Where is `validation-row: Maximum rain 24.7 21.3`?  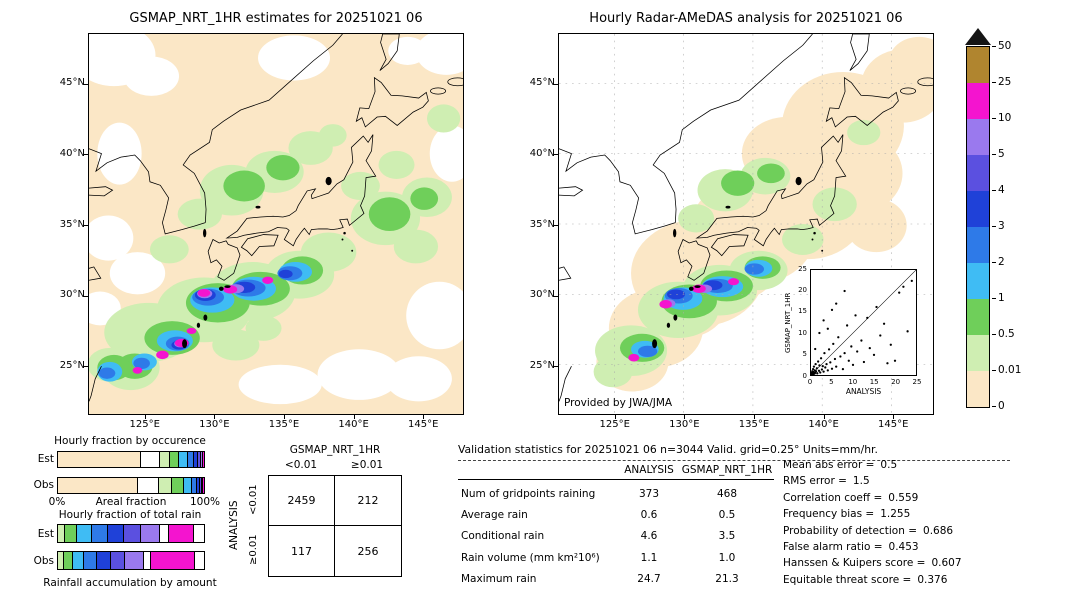
validation-row: Maximum rain 24.7 21.3 is located at coordinates (616, 578).